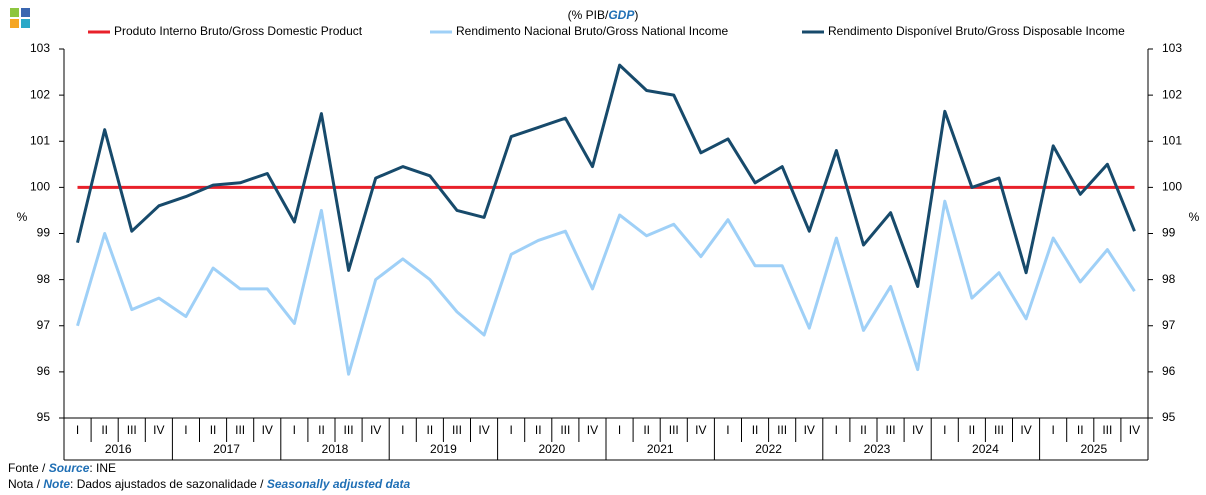  What do you see at coordinates (1169, 417) in the screenshot?
I see `y2-tick-label: 95` at bounding box center [1169, 417].